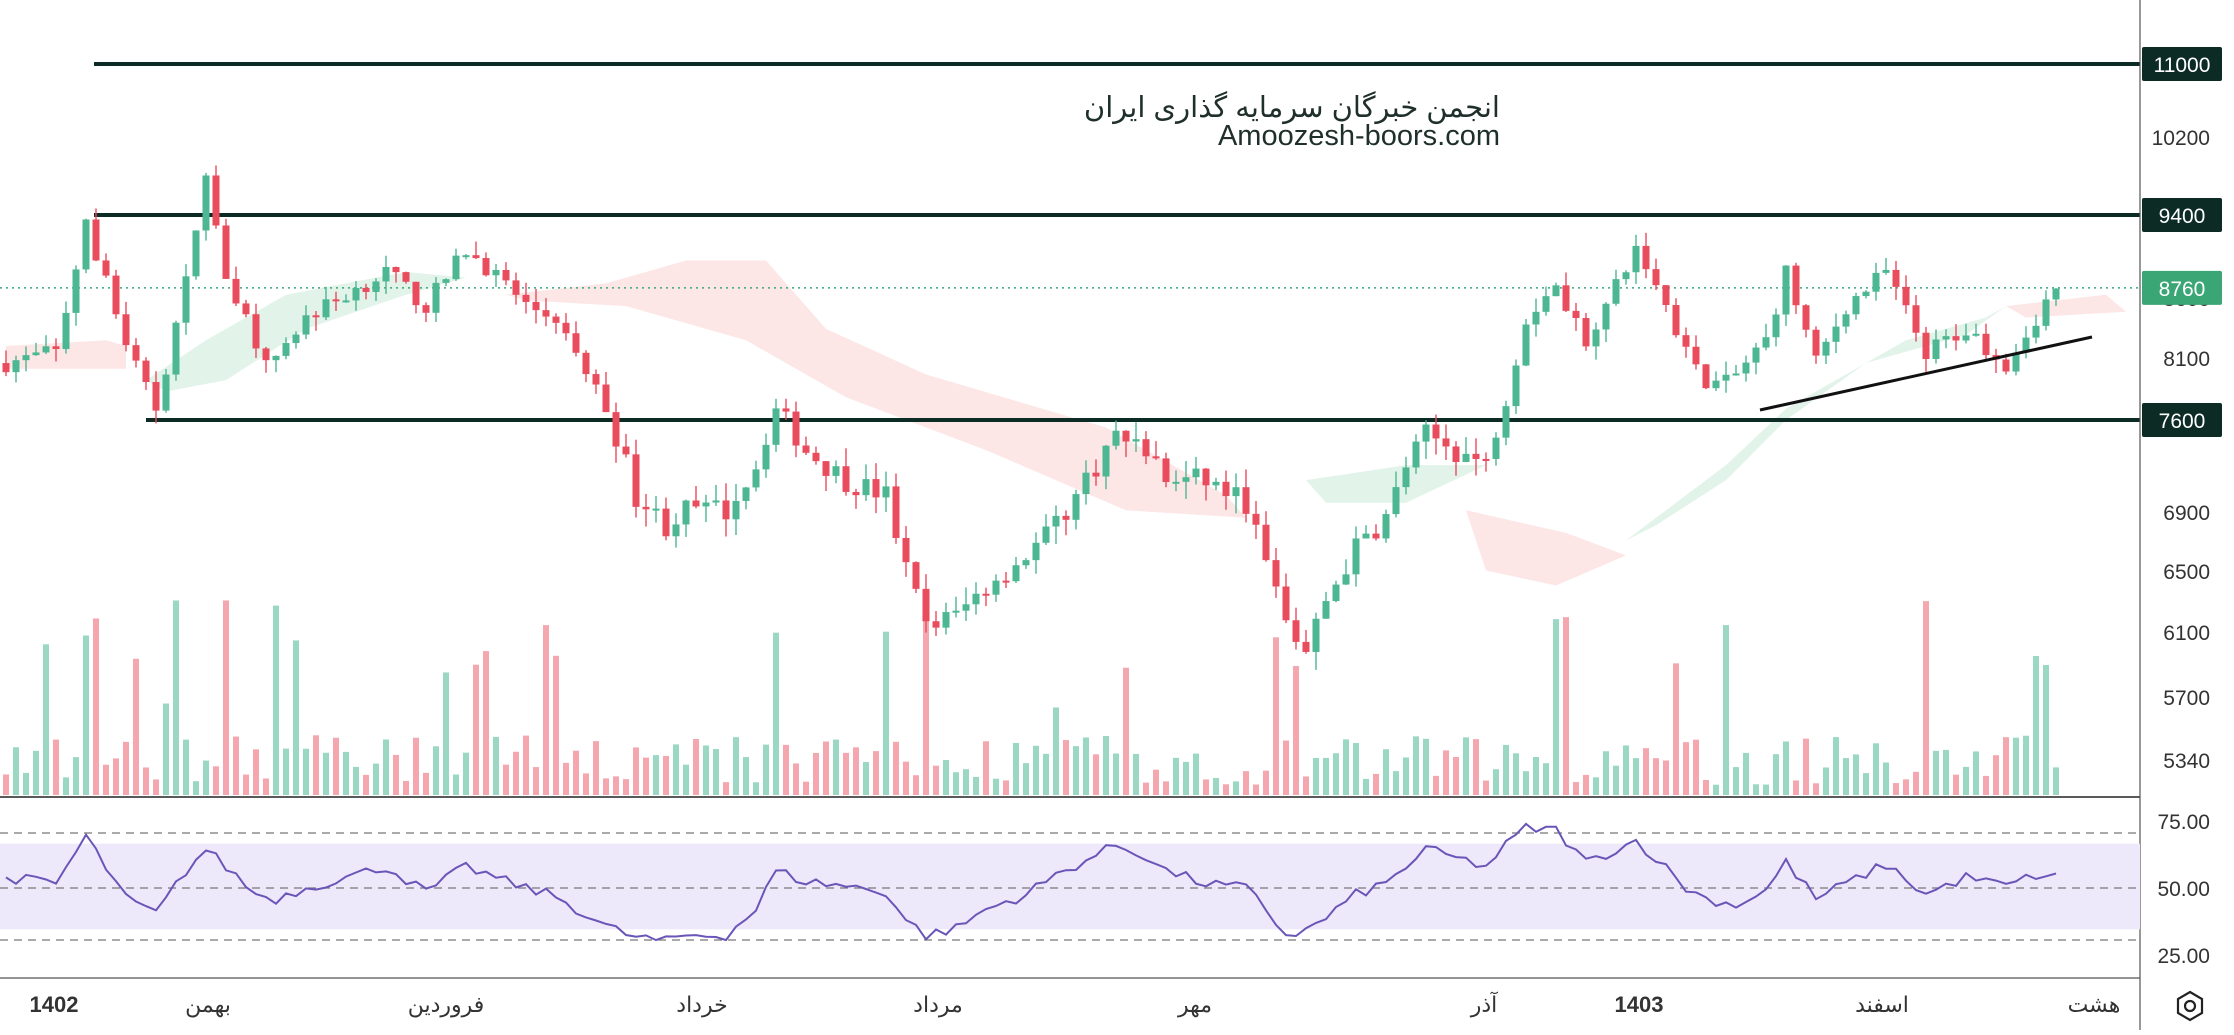  Describe the element at coordinates (2186, 359) in the screenshot. I see `price-tick-8100: 8100` at that location.